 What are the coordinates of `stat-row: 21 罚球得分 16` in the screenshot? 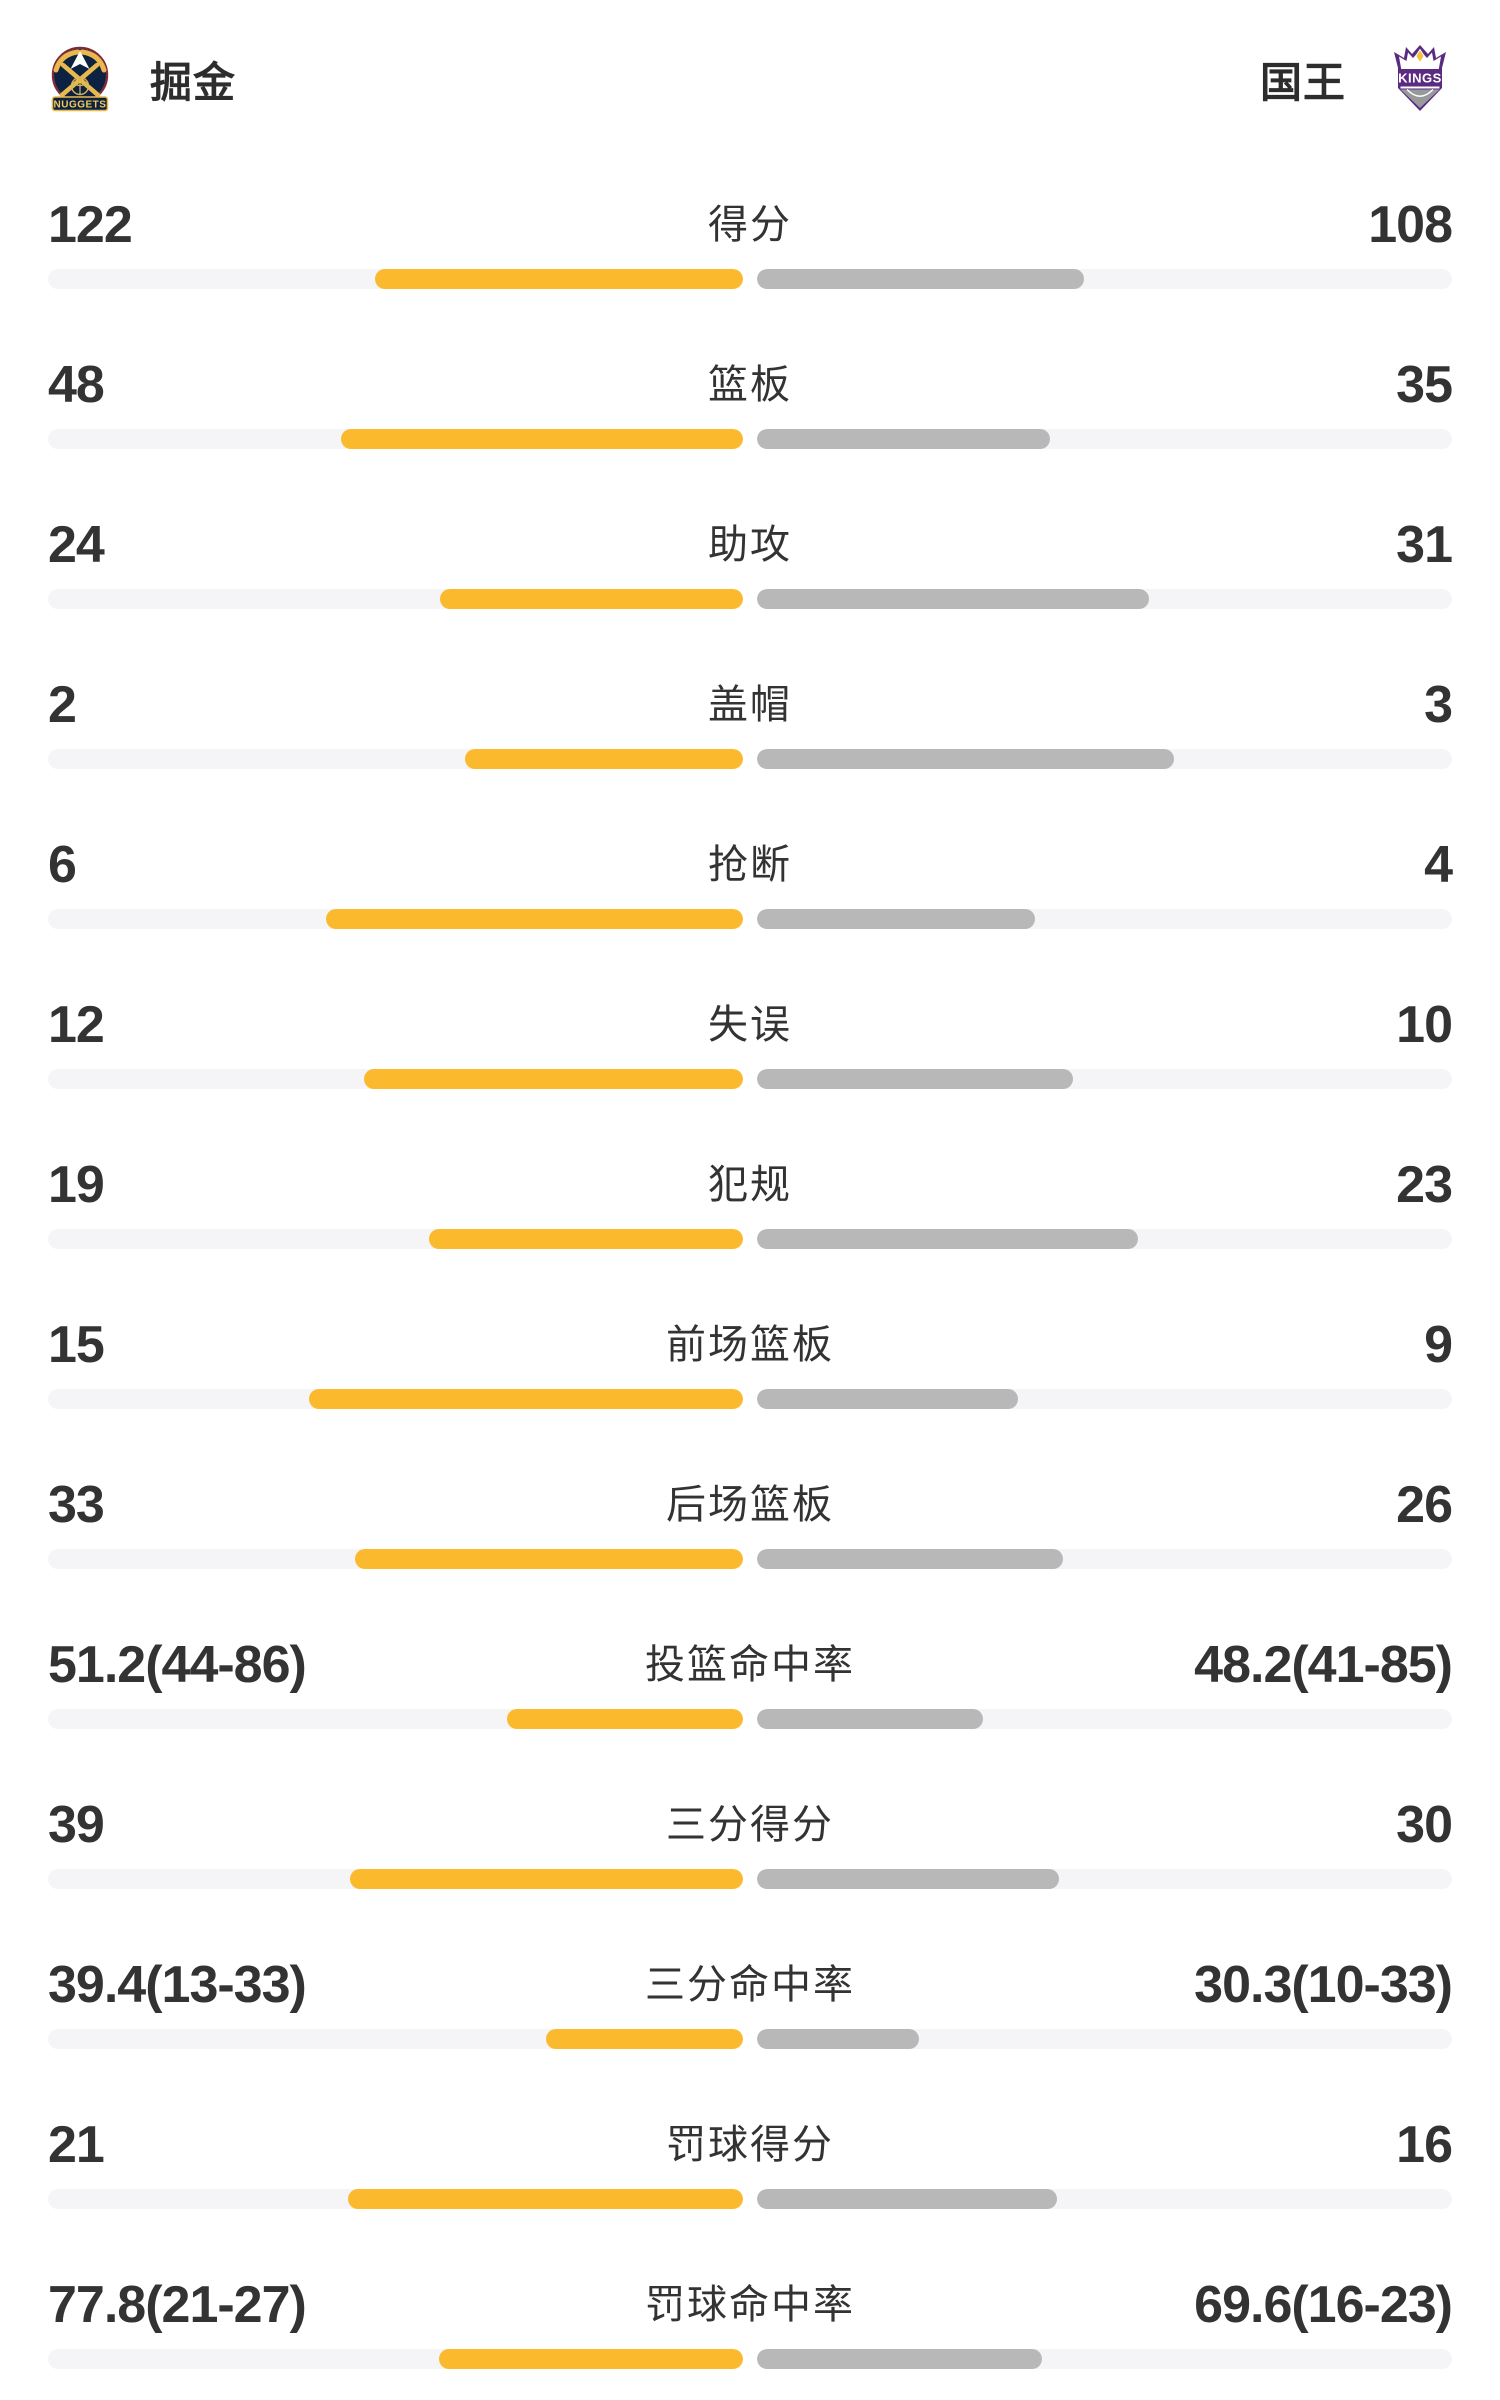 It's located at (750, 2161).